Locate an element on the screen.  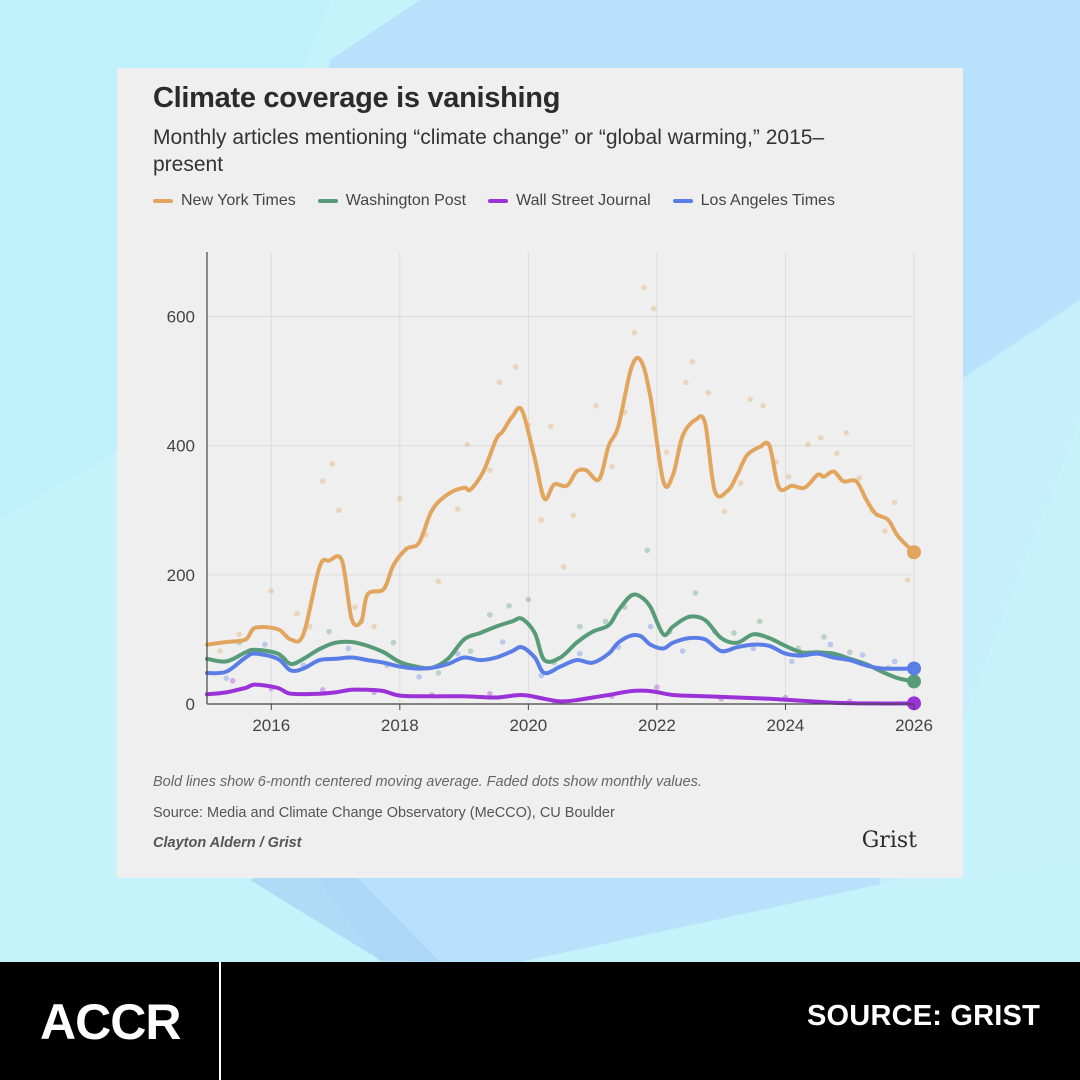
footer-divider is located at coordinates (220, 1021).